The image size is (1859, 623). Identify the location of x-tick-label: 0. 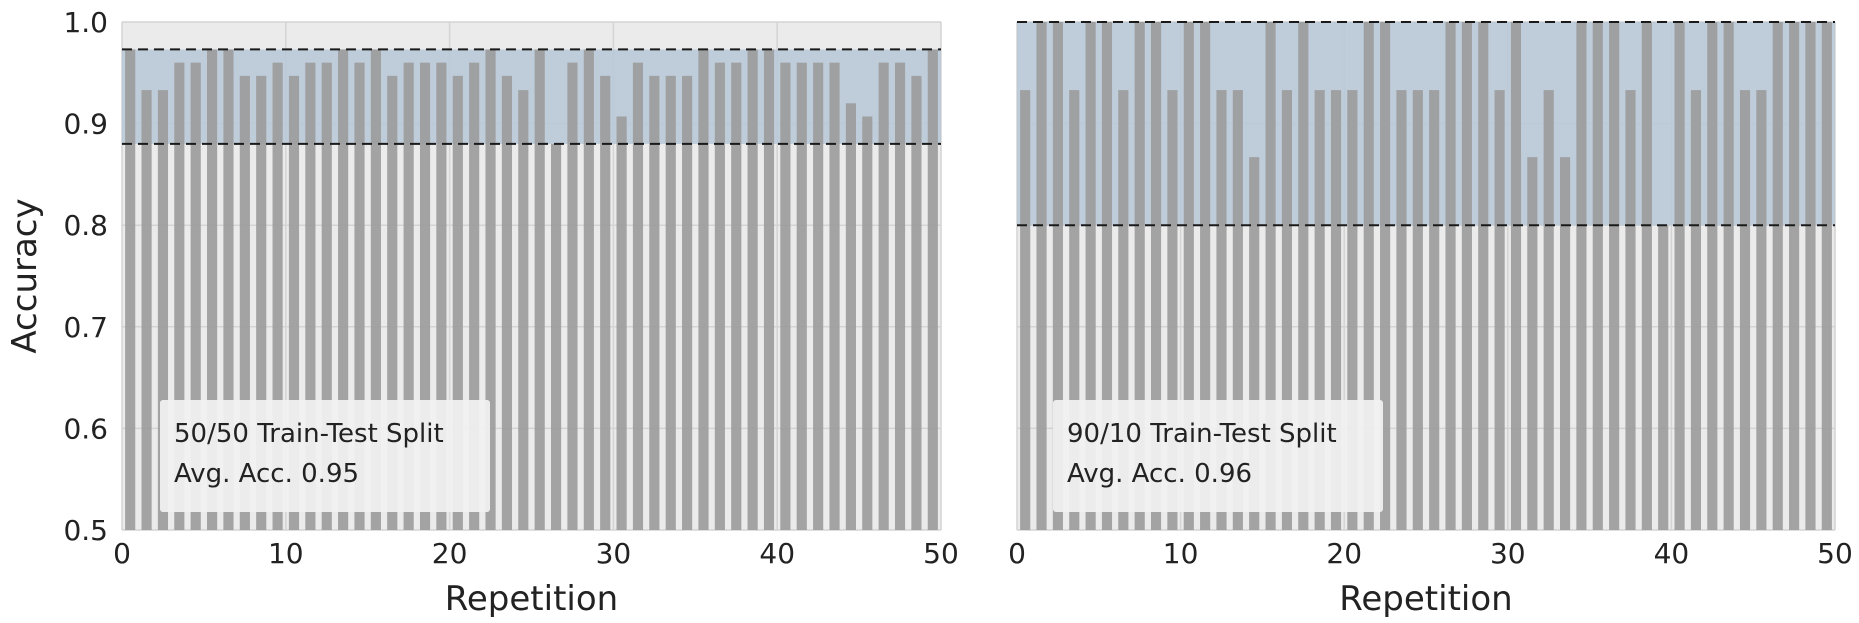
(122, 553).